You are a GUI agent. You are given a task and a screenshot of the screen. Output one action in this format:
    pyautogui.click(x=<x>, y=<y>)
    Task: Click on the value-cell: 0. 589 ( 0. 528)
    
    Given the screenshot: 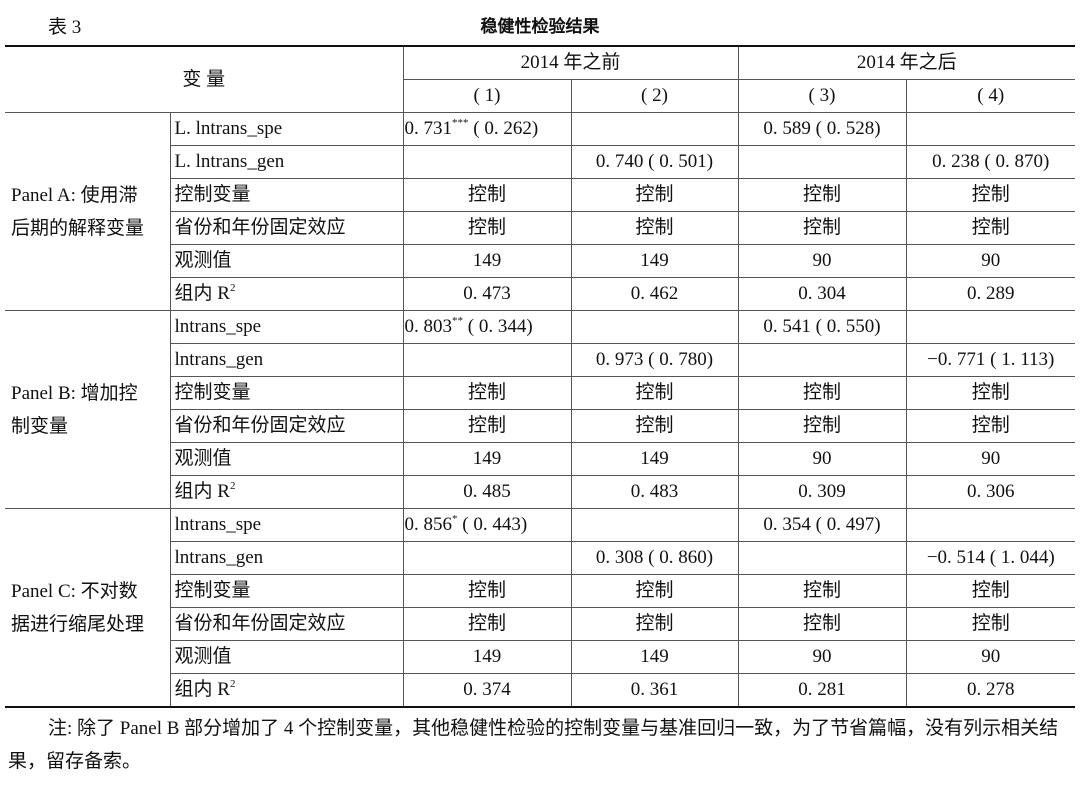 What is the action you would take?
    pyautogui.click(x=822, y=129)
    